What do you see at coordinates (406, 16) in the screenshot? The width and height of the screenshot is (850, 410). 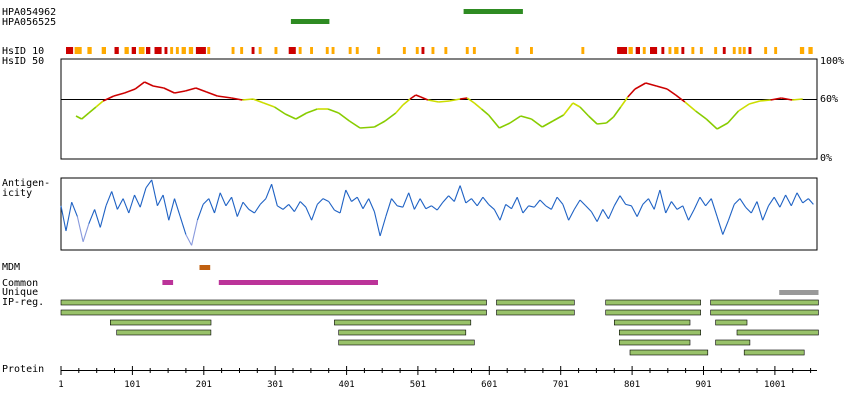 I see `antibody-track` at bounding box center [406, 16].